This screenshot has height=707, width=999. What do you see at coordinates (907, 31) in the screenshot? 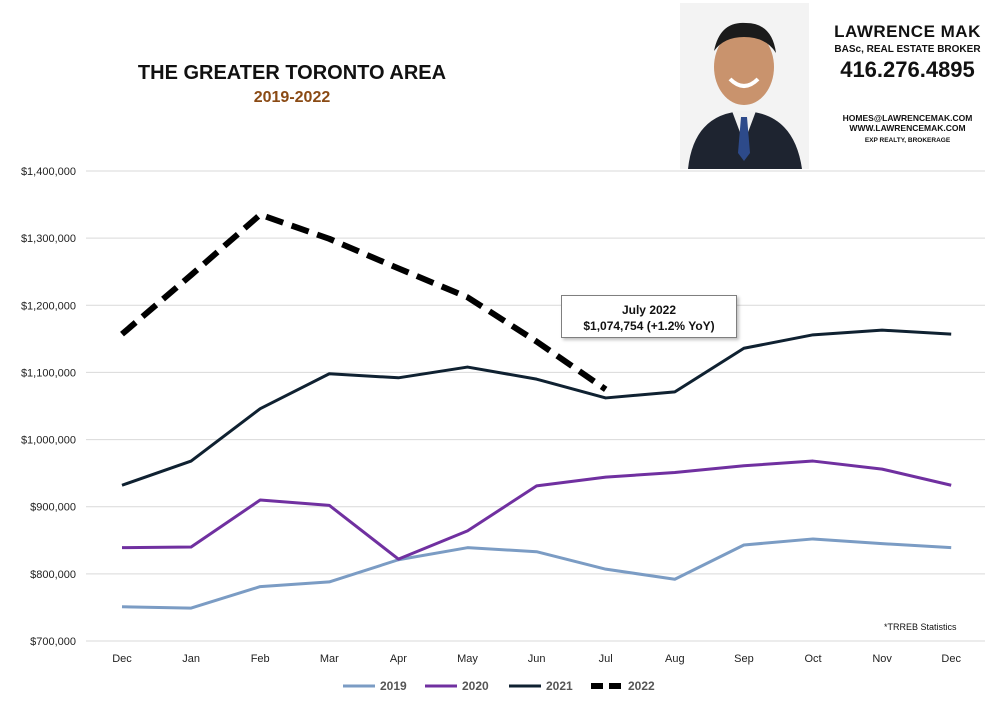
I see `agent-name: LAWRENCE MAK` at bounding box center [907, 31].